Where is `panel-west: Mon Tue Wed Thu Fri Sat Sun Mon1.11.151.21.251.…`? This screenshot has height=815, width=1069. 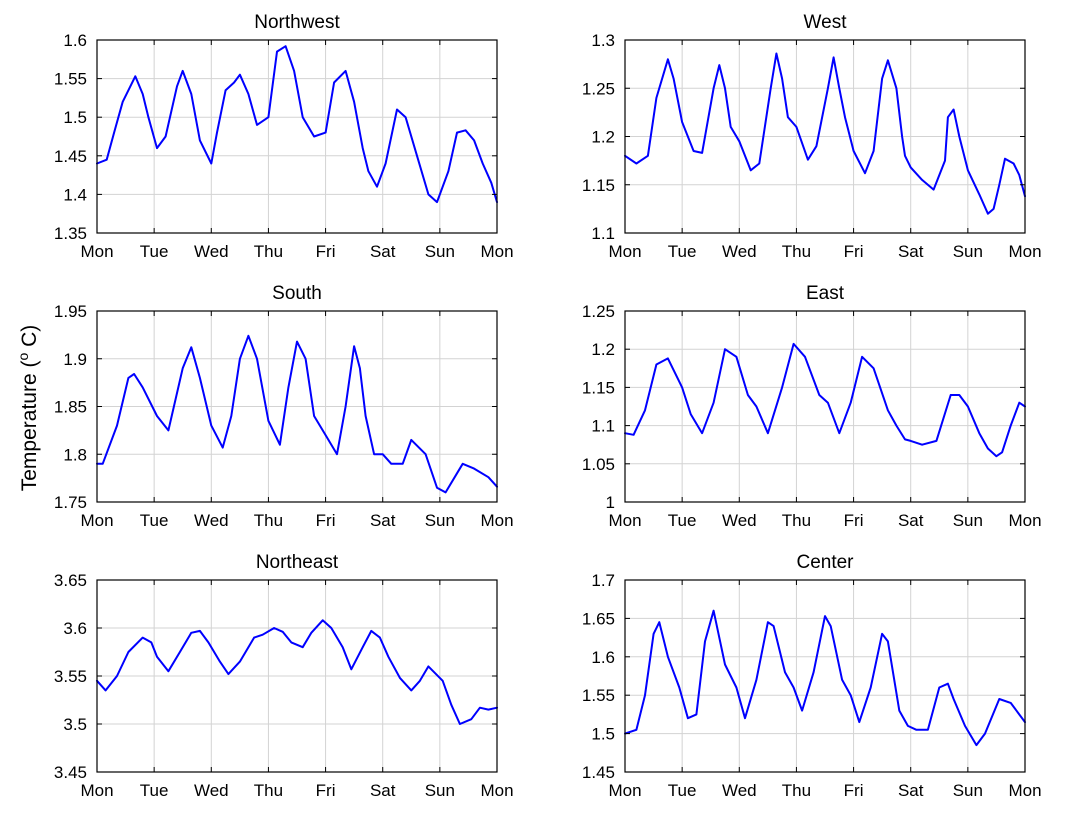 panel-west: Mon Tue Wed Thu Fri Sat Sun Mon1.11.151.21.251.… is located at coordinates (812, 136).